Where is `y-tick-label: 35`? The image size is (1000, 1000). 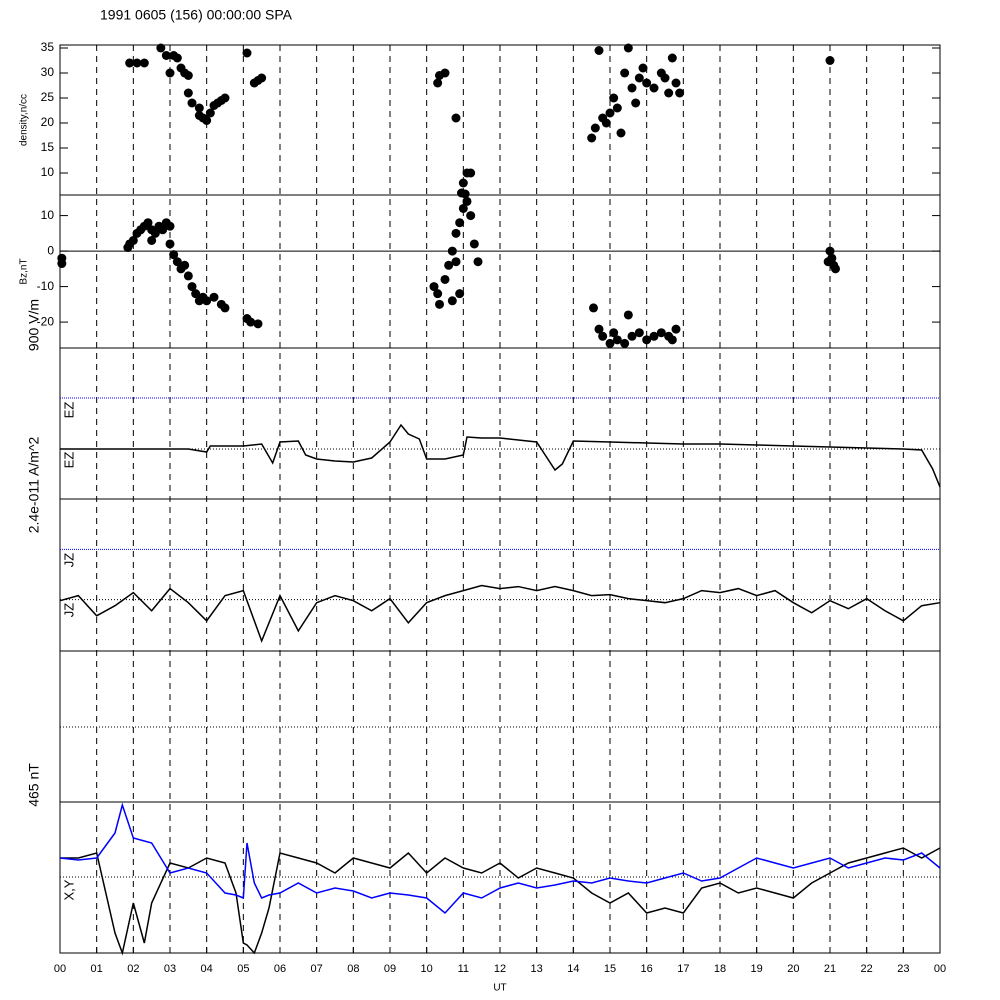
y-tick-label: 35 is located at coordinates (48, 47).